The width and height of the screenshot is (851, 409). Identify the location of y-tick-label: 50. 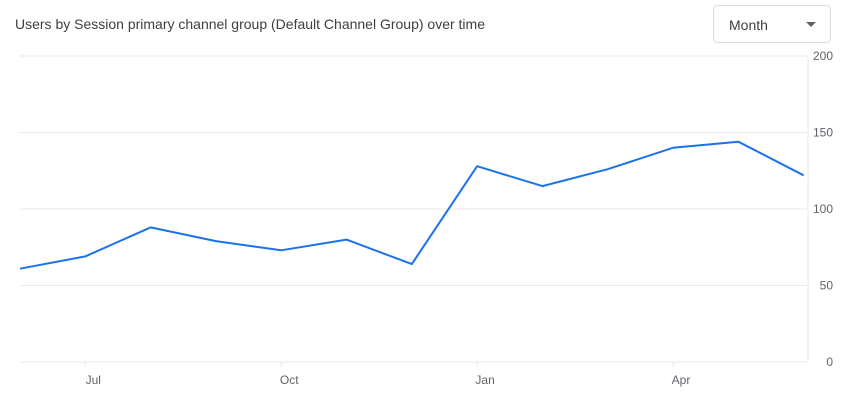
(827, 286).